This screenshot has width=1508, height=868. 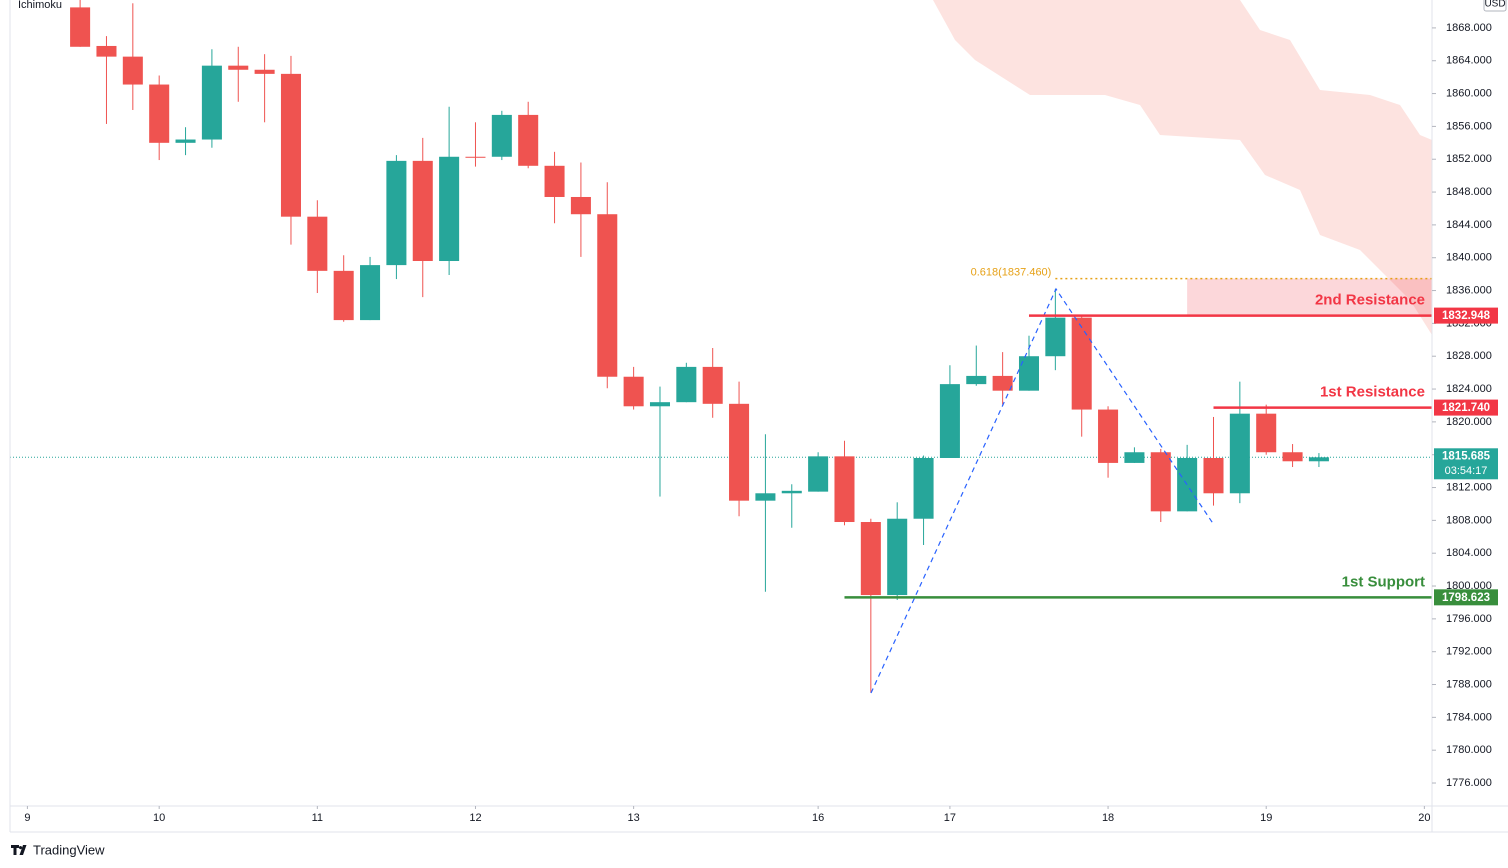 I want to click on level-price-label: 1832.948, so click(x=1466, y=316).